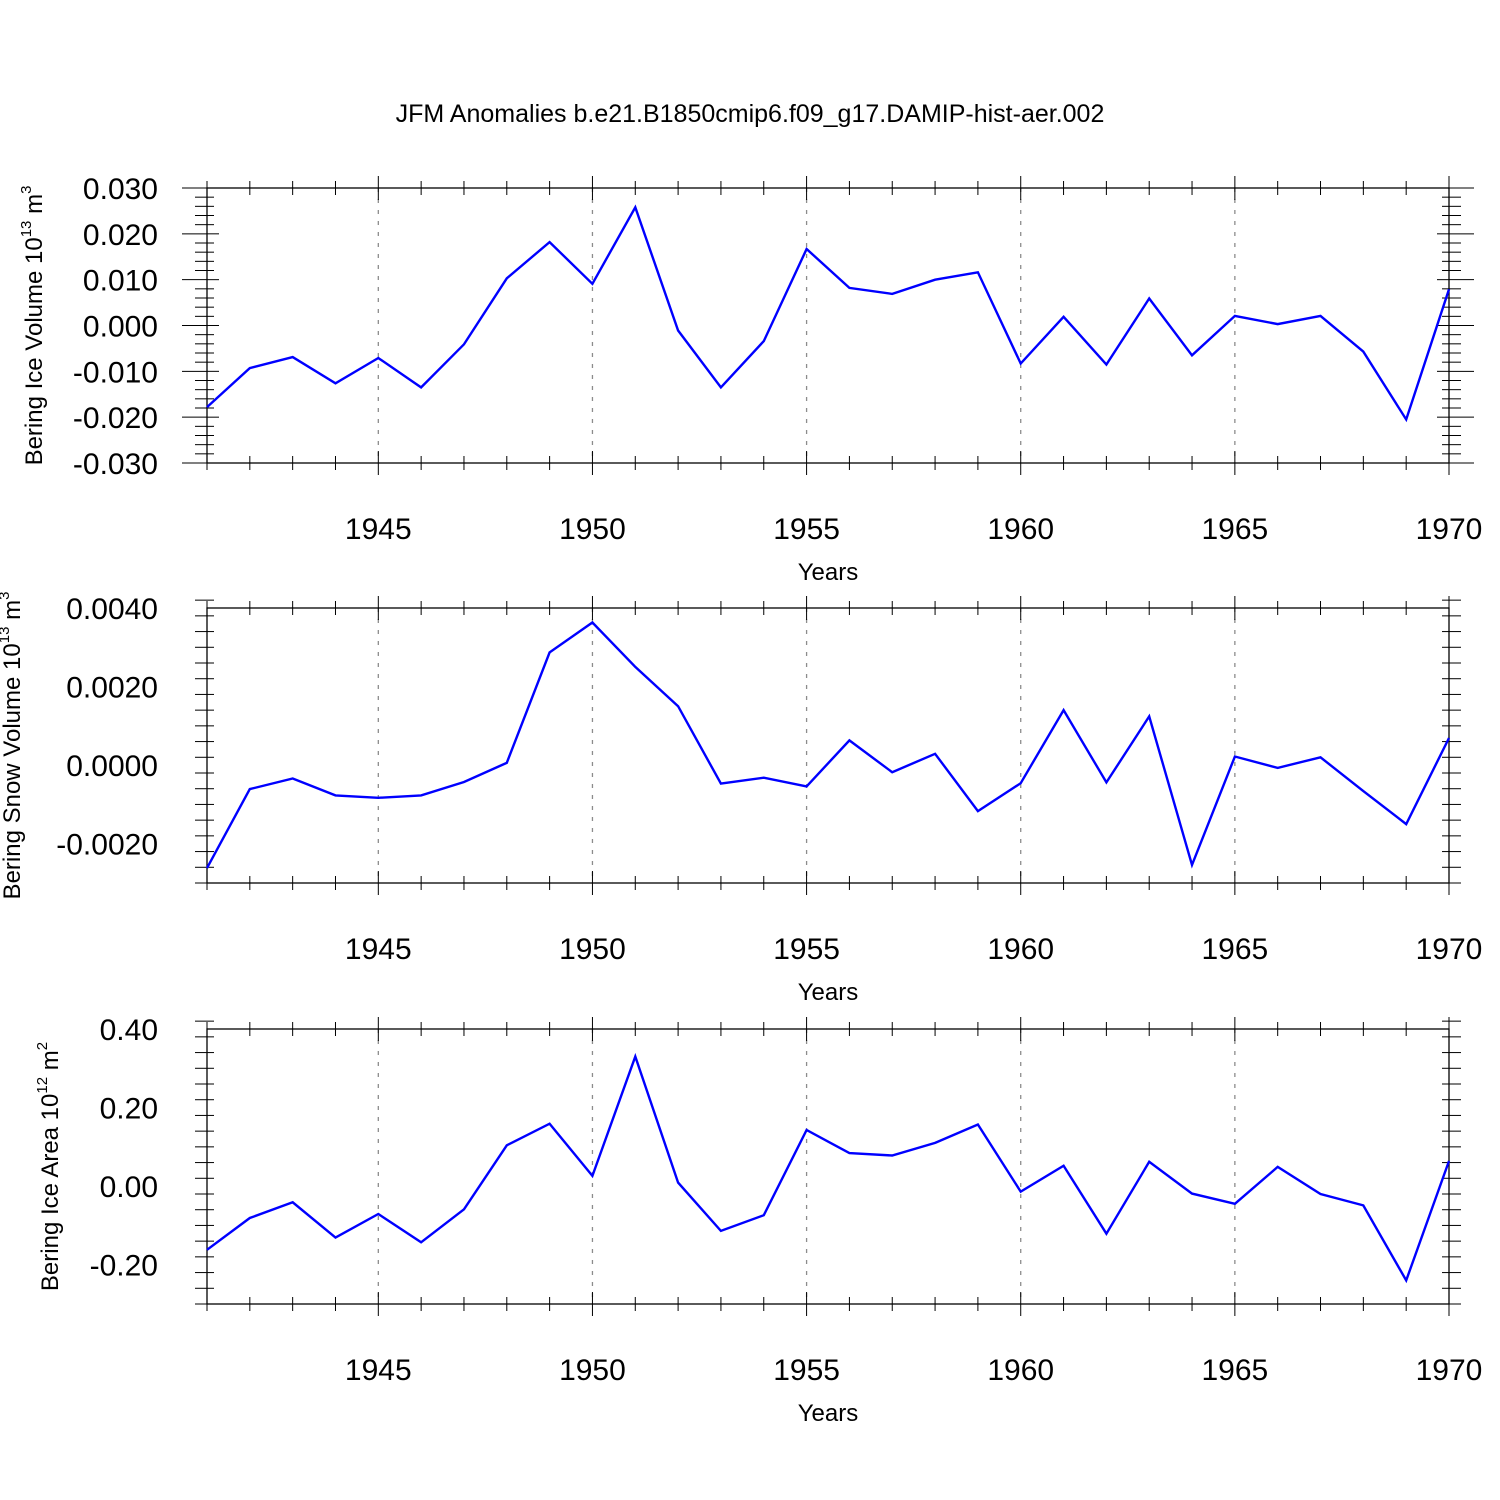 This screenshot has height=1500, width=1500. What do you see at coordinates (129, 1187) in the screenshot?
I see `y-tick-label: 0.00` at bounding box center [129, 1187].